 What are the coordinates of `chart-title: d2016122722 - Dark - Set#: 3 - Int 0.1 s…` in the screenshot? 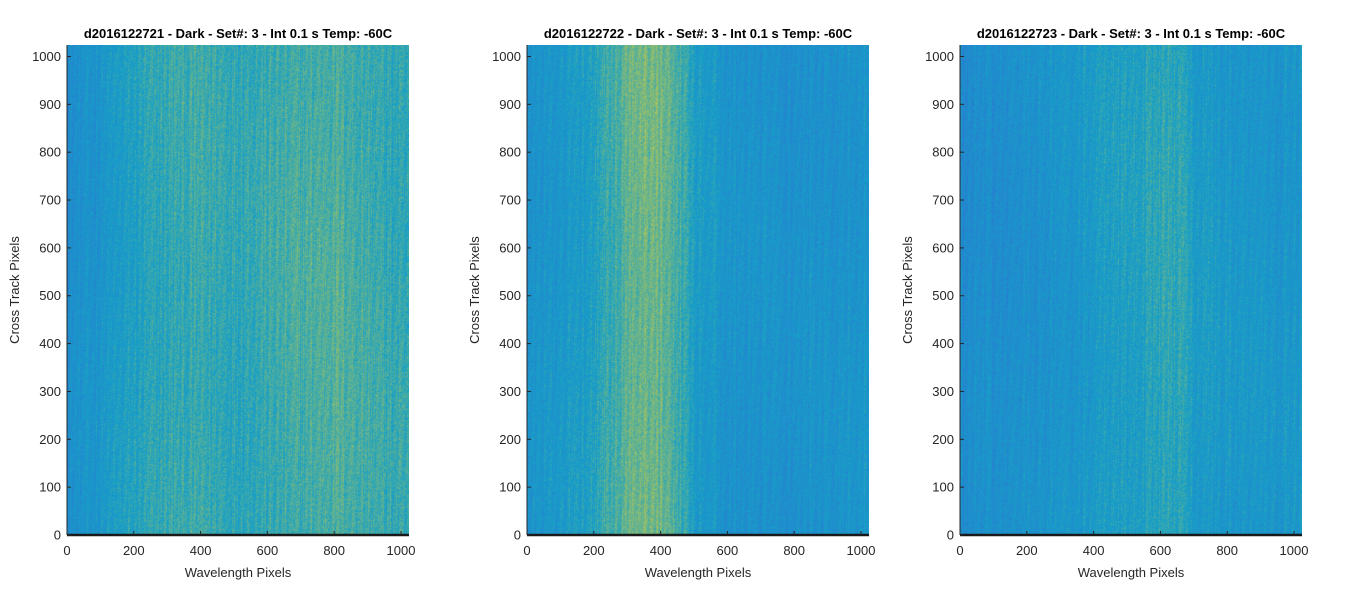 It's located at (698, 33).